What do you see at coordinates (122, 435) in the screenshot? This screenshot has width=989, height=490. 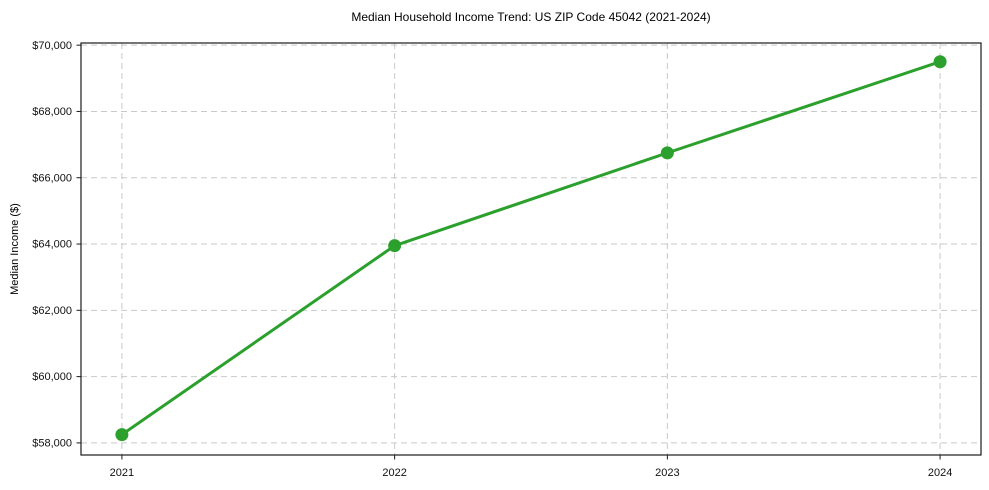 I see `data-point-2021` at bounding box center [122, 435].